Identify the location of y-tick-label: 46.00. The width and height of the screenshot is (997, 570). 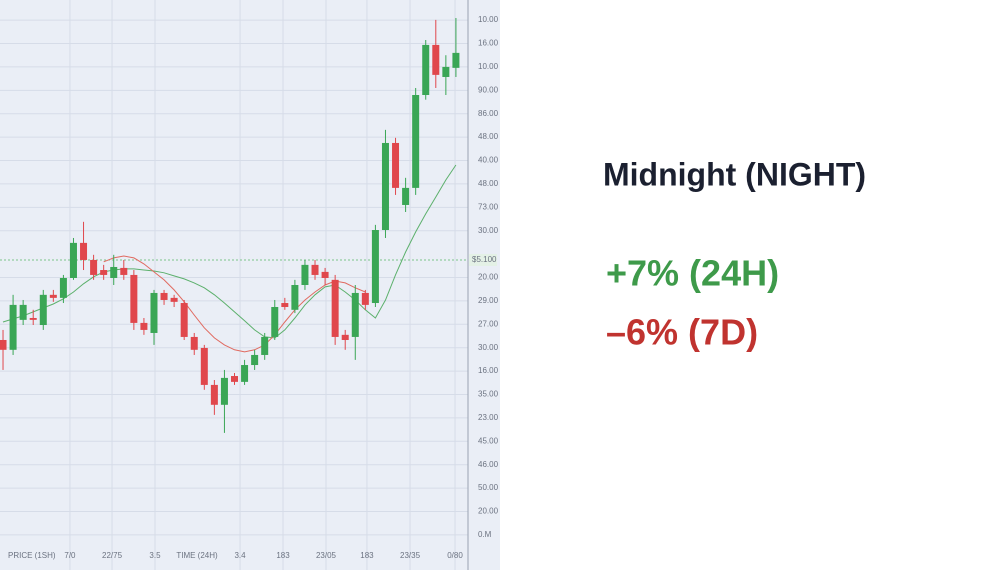
(488, 464).